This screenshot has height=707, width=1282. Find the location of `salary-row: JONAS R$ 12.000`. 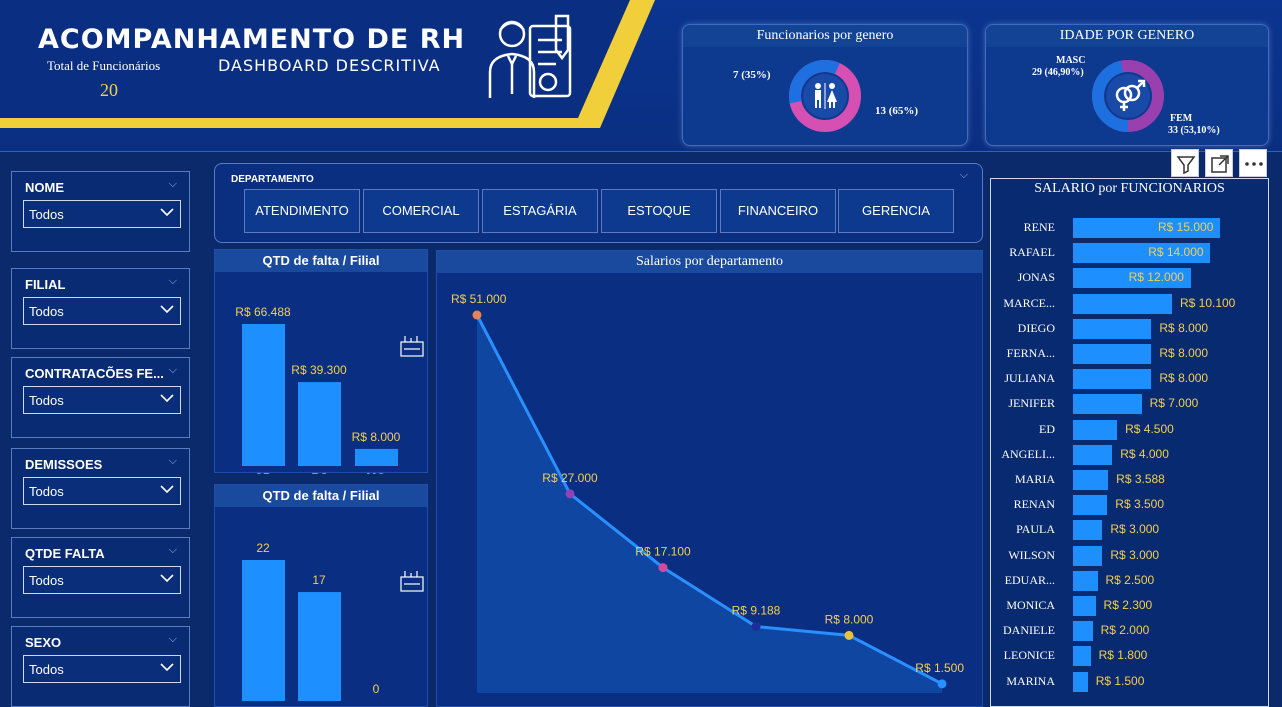

salary-row: JONAS R$ 12.000 is located at coordinates (1130, 278).